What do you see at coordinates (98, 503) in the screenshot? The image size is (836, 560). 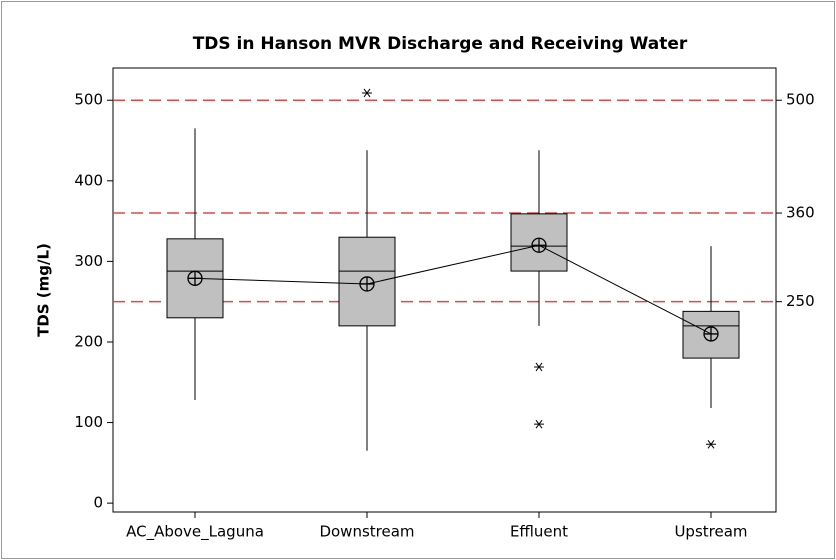 I see `y-tick-label: 0` at bounding box center [98, 503].